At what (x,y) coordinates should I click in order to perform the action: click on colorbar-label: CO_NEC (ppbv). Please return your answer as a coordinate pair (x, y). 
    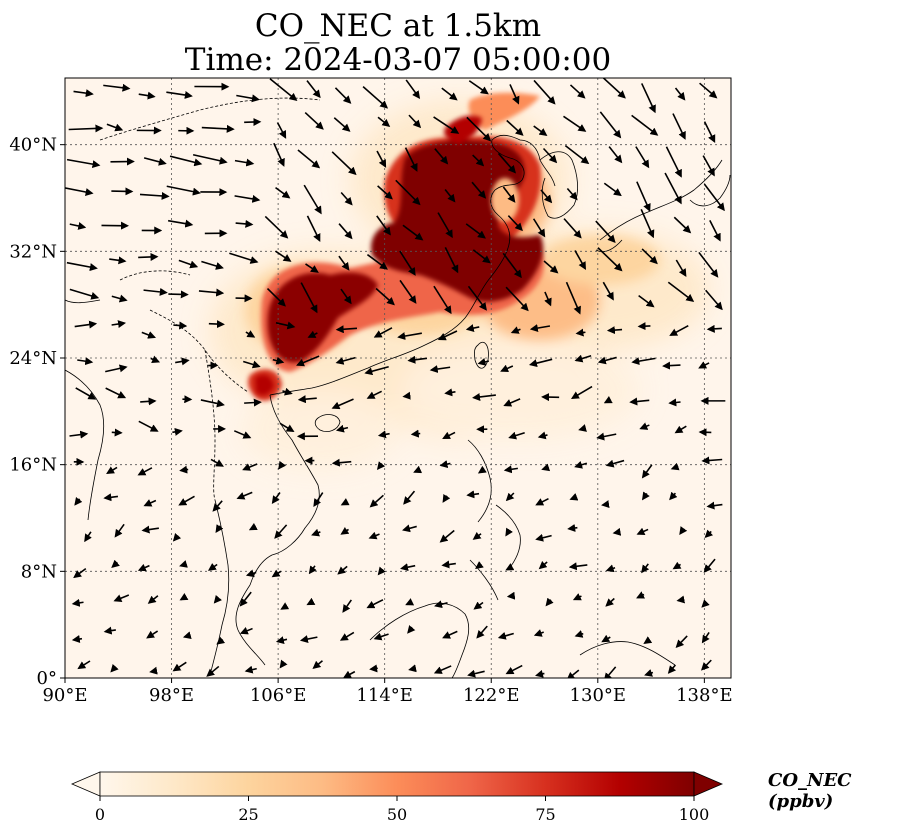
    Looking at the image, I should click on (810, 791).